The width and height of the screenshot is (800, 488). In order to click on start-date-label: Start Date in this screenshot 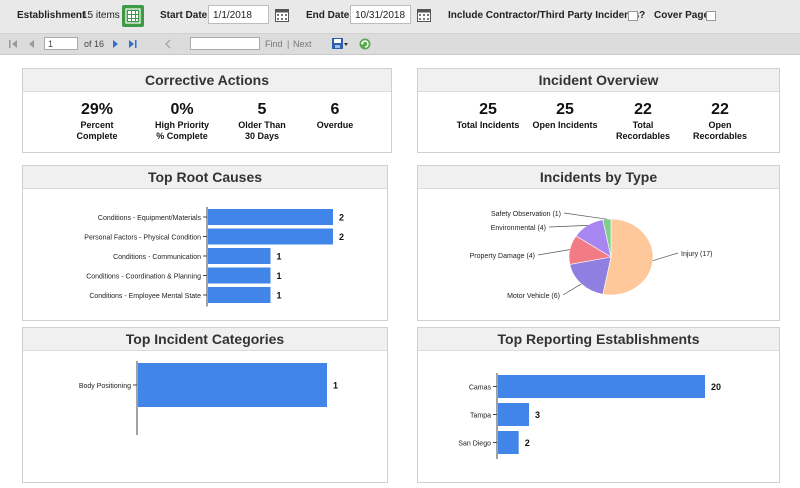, I will do `click(184, 15)`.